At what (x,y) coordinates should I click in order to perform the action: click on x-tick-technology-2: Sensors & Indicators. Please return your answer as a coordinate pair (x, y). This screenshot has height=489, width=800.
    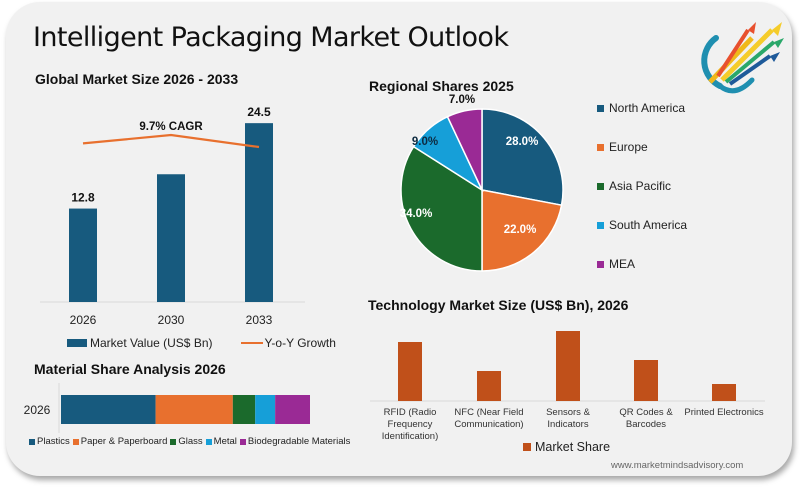
    Looking at the image, I should click on (568, 418).